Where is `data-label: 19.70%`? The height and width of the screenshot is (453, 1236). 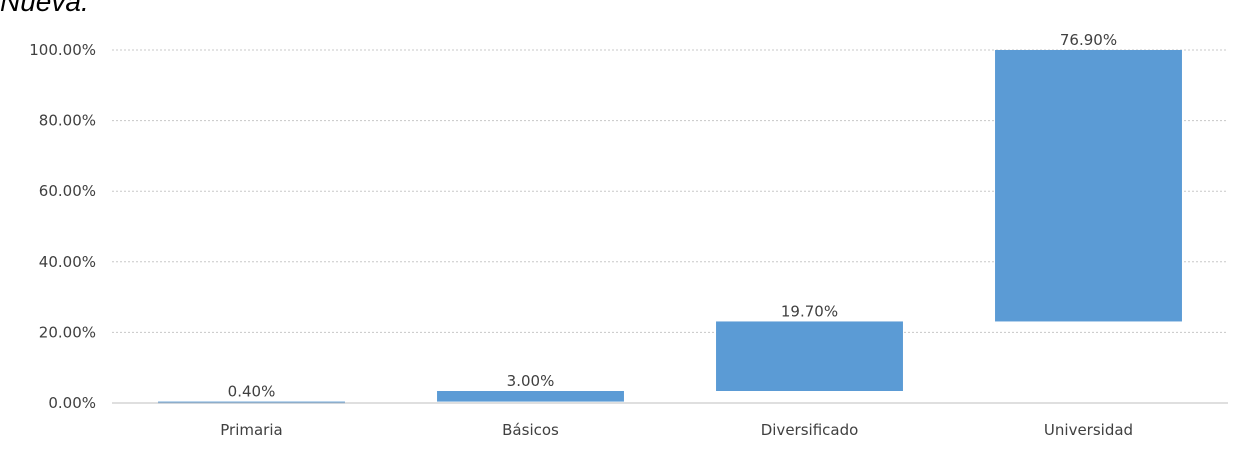 data-label: 19.70% is located at coordinates (809, 311).